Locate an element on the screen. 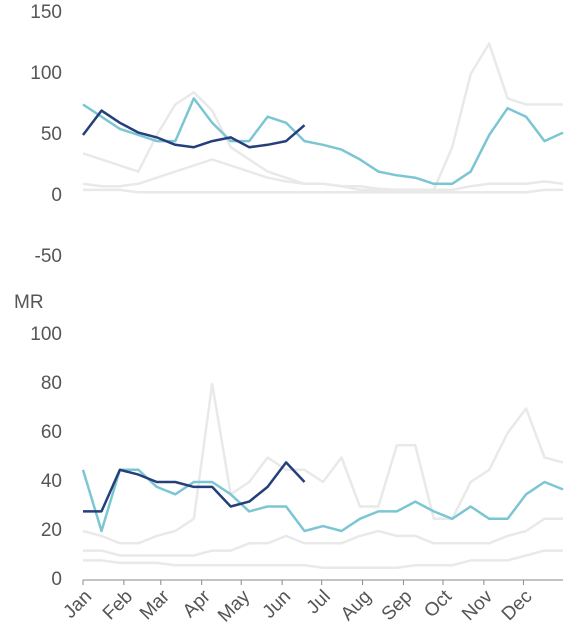 The width and height of the screenshot is (585, 641). x-tick-label: May is located at coordinates (234, 606).